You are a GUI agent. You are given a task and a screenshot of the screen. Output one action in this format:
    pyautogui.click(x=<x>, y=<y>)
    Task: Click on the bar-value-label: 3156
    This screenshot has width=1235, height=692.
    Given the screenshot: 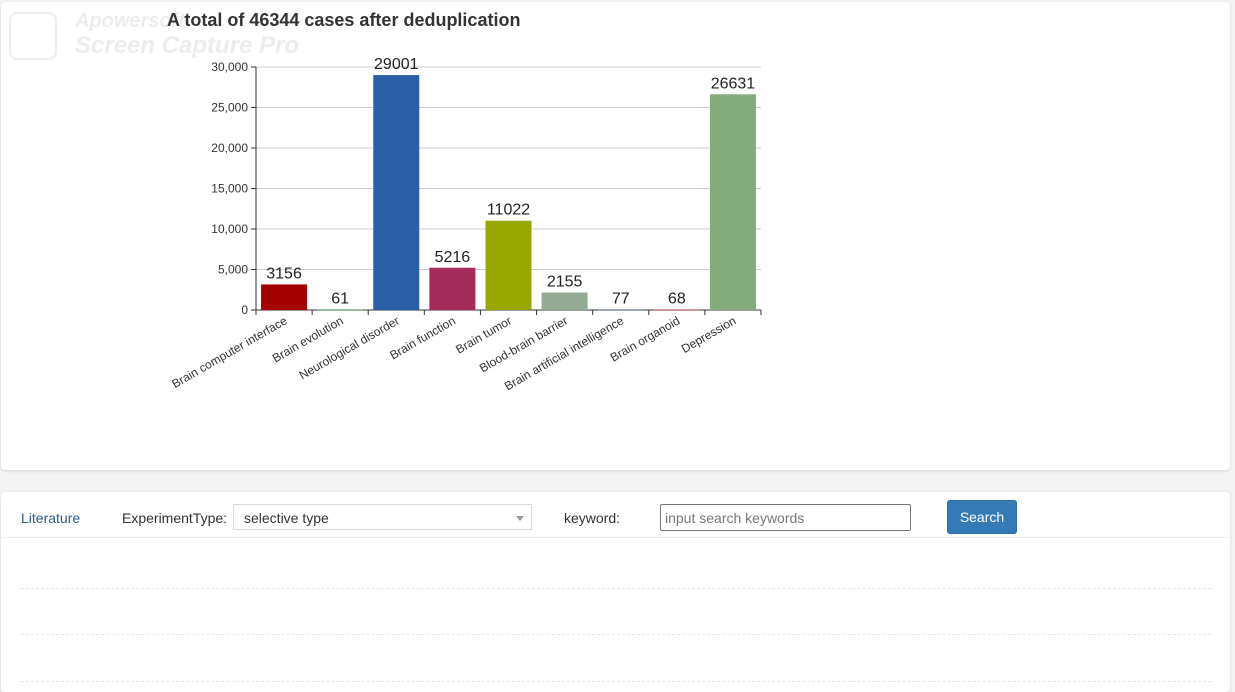 What is the action you would take?
    pyautogui.click(x=284, y=273)
    